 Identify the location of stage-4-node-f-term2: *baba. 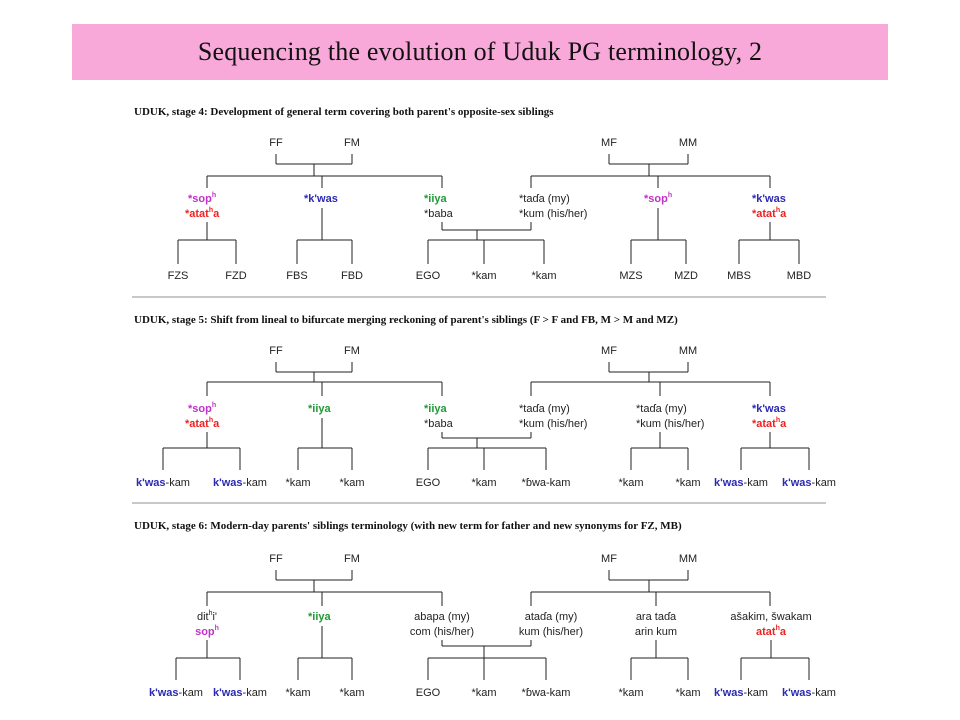
(439, 214).